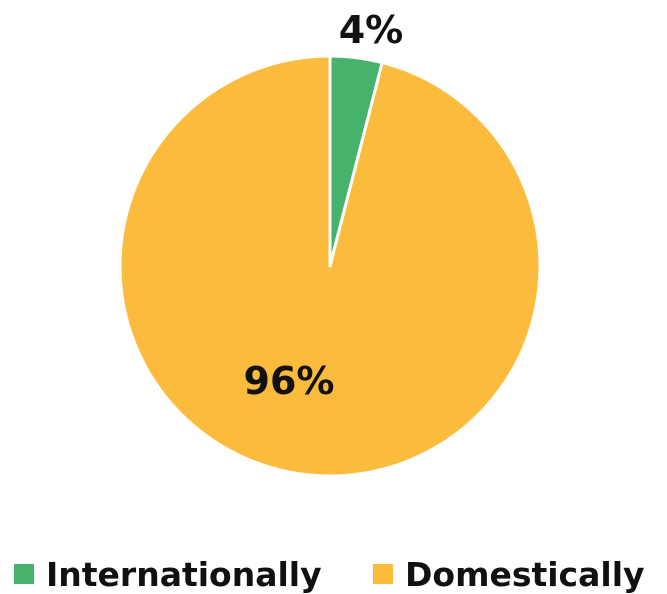  I want to click on legend-swatch-domestically, so click(383, 574).